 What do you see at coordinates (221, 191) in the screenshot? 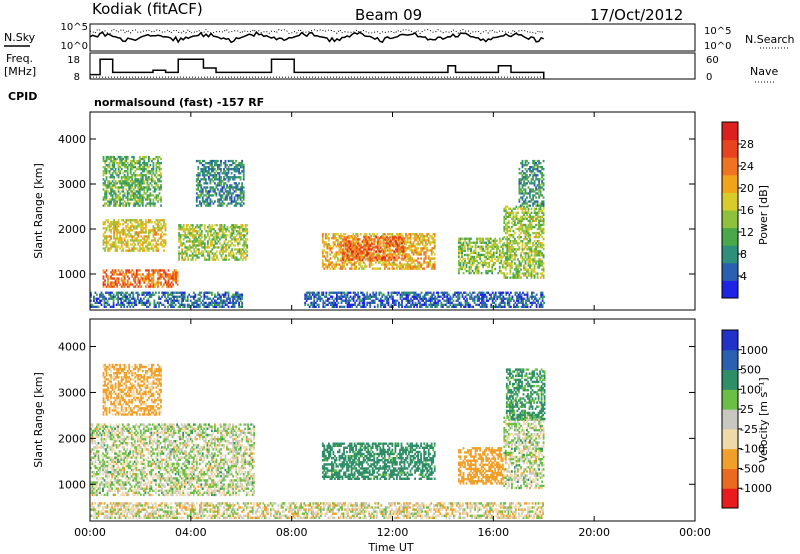
I see `power-cell-1943` at bounding box center [221, 191].